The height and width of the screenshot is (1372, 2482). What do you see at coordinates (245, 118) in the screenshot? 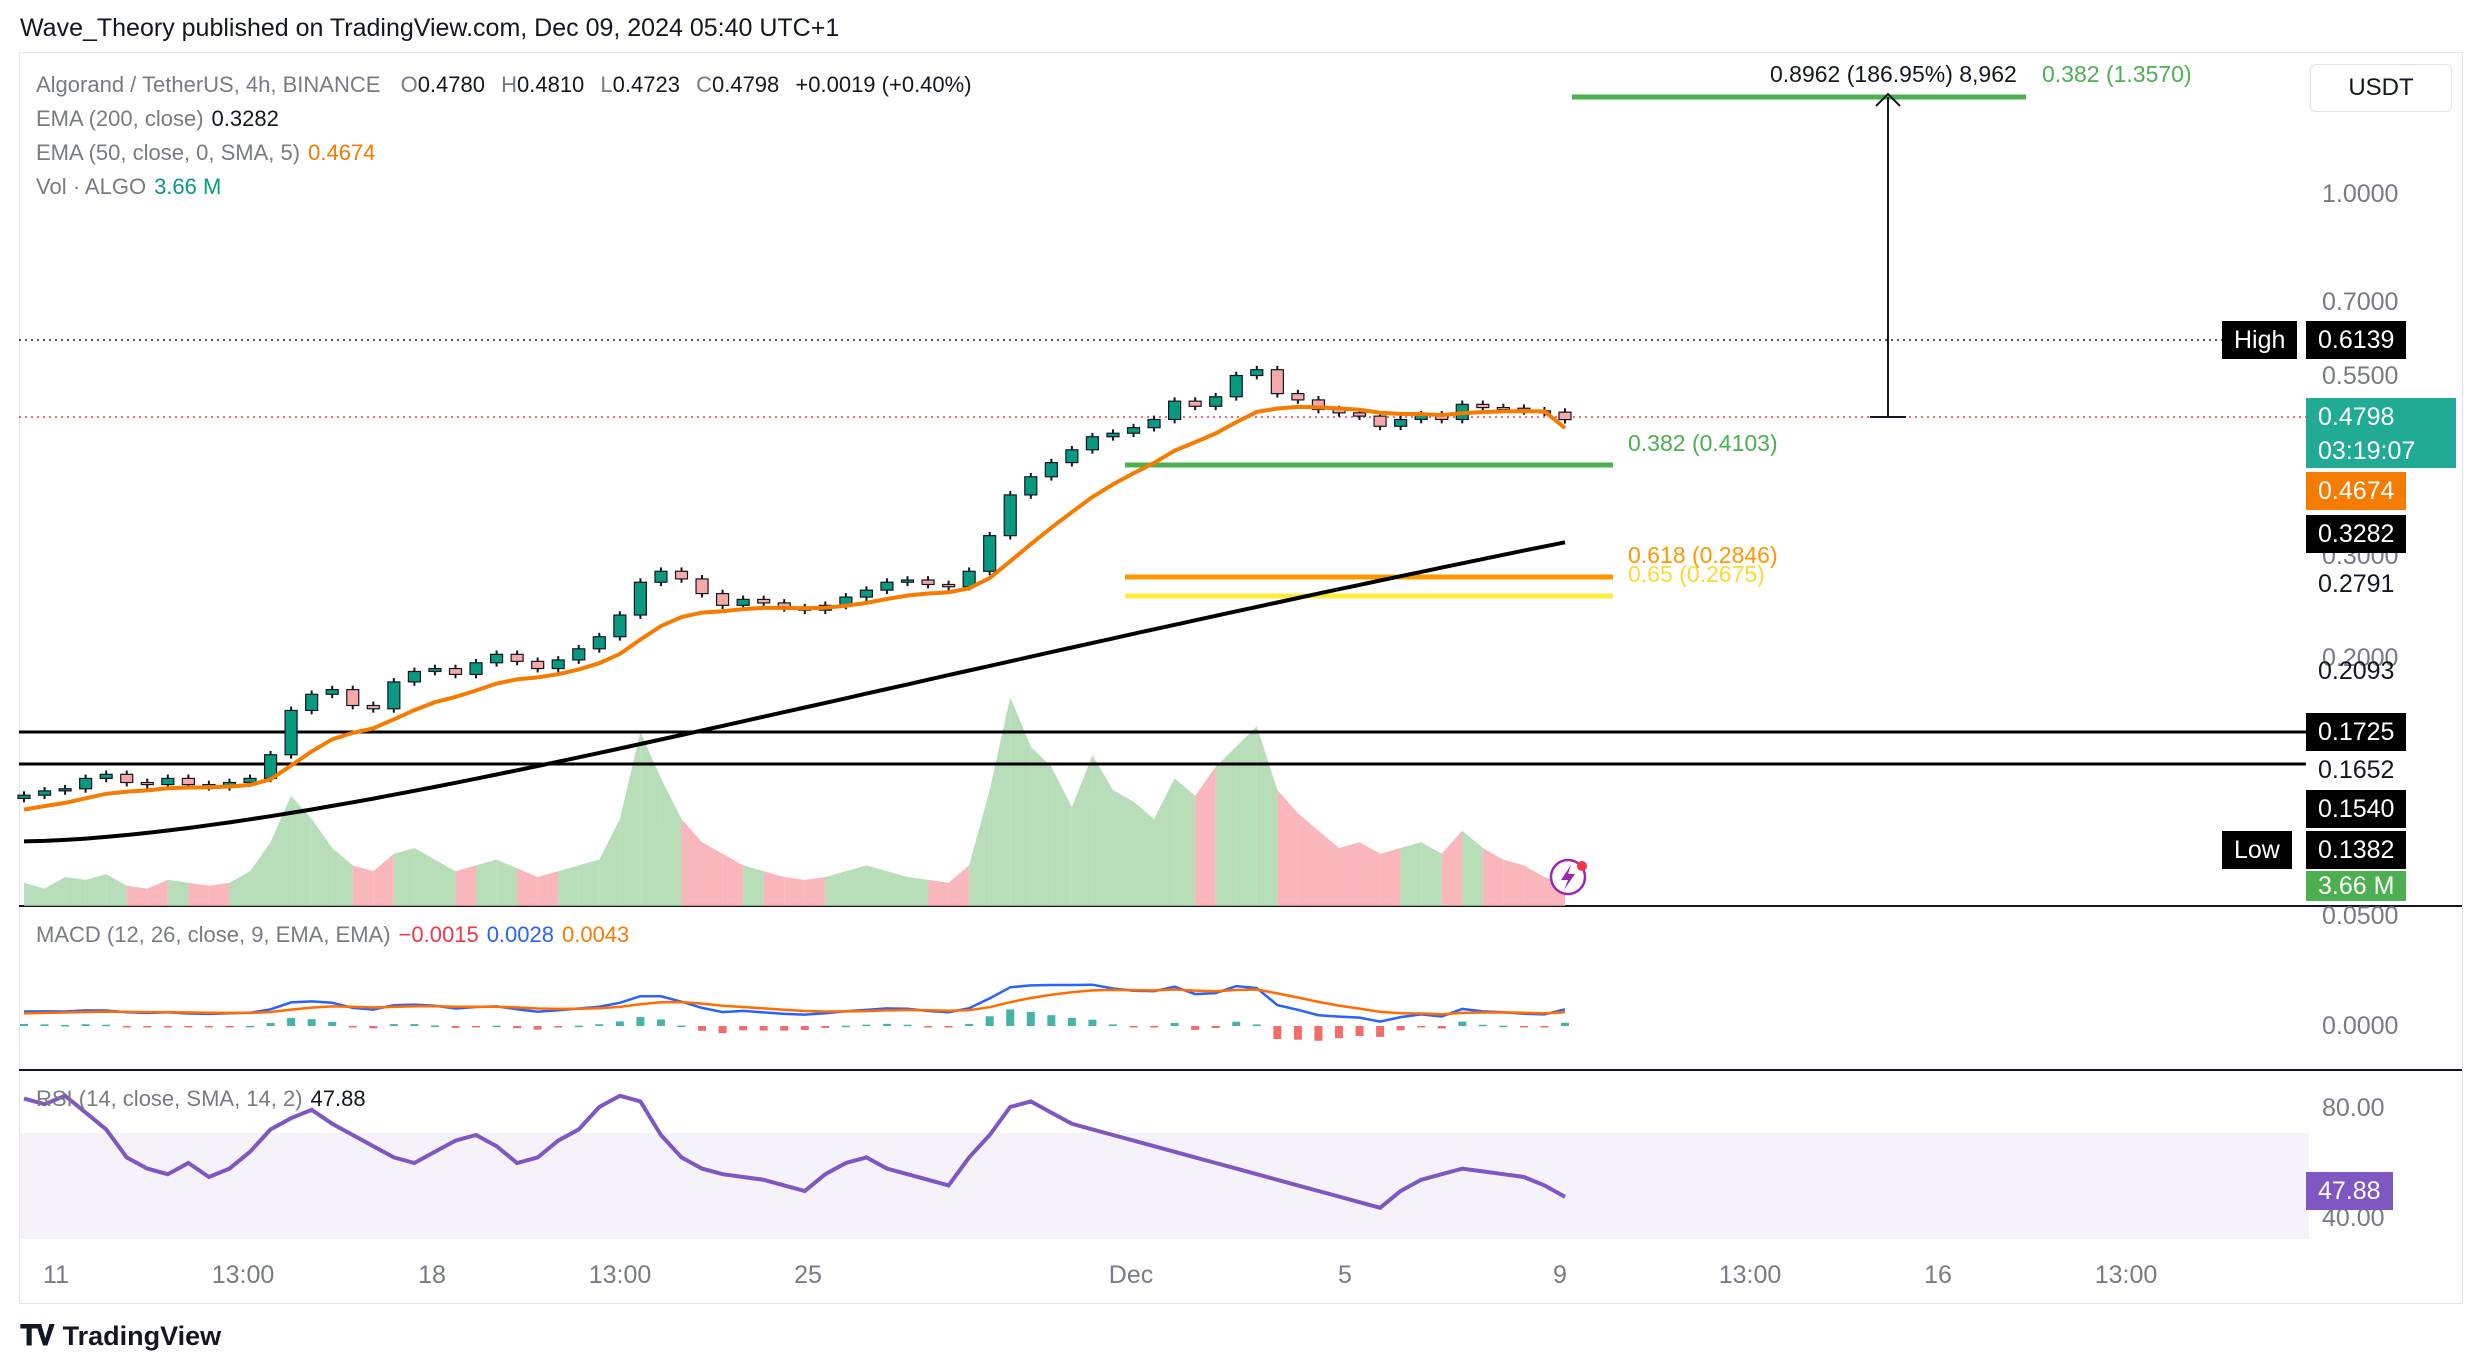
I see `legend-ema200-value: 0.3282` at bounding box center [245, 118].